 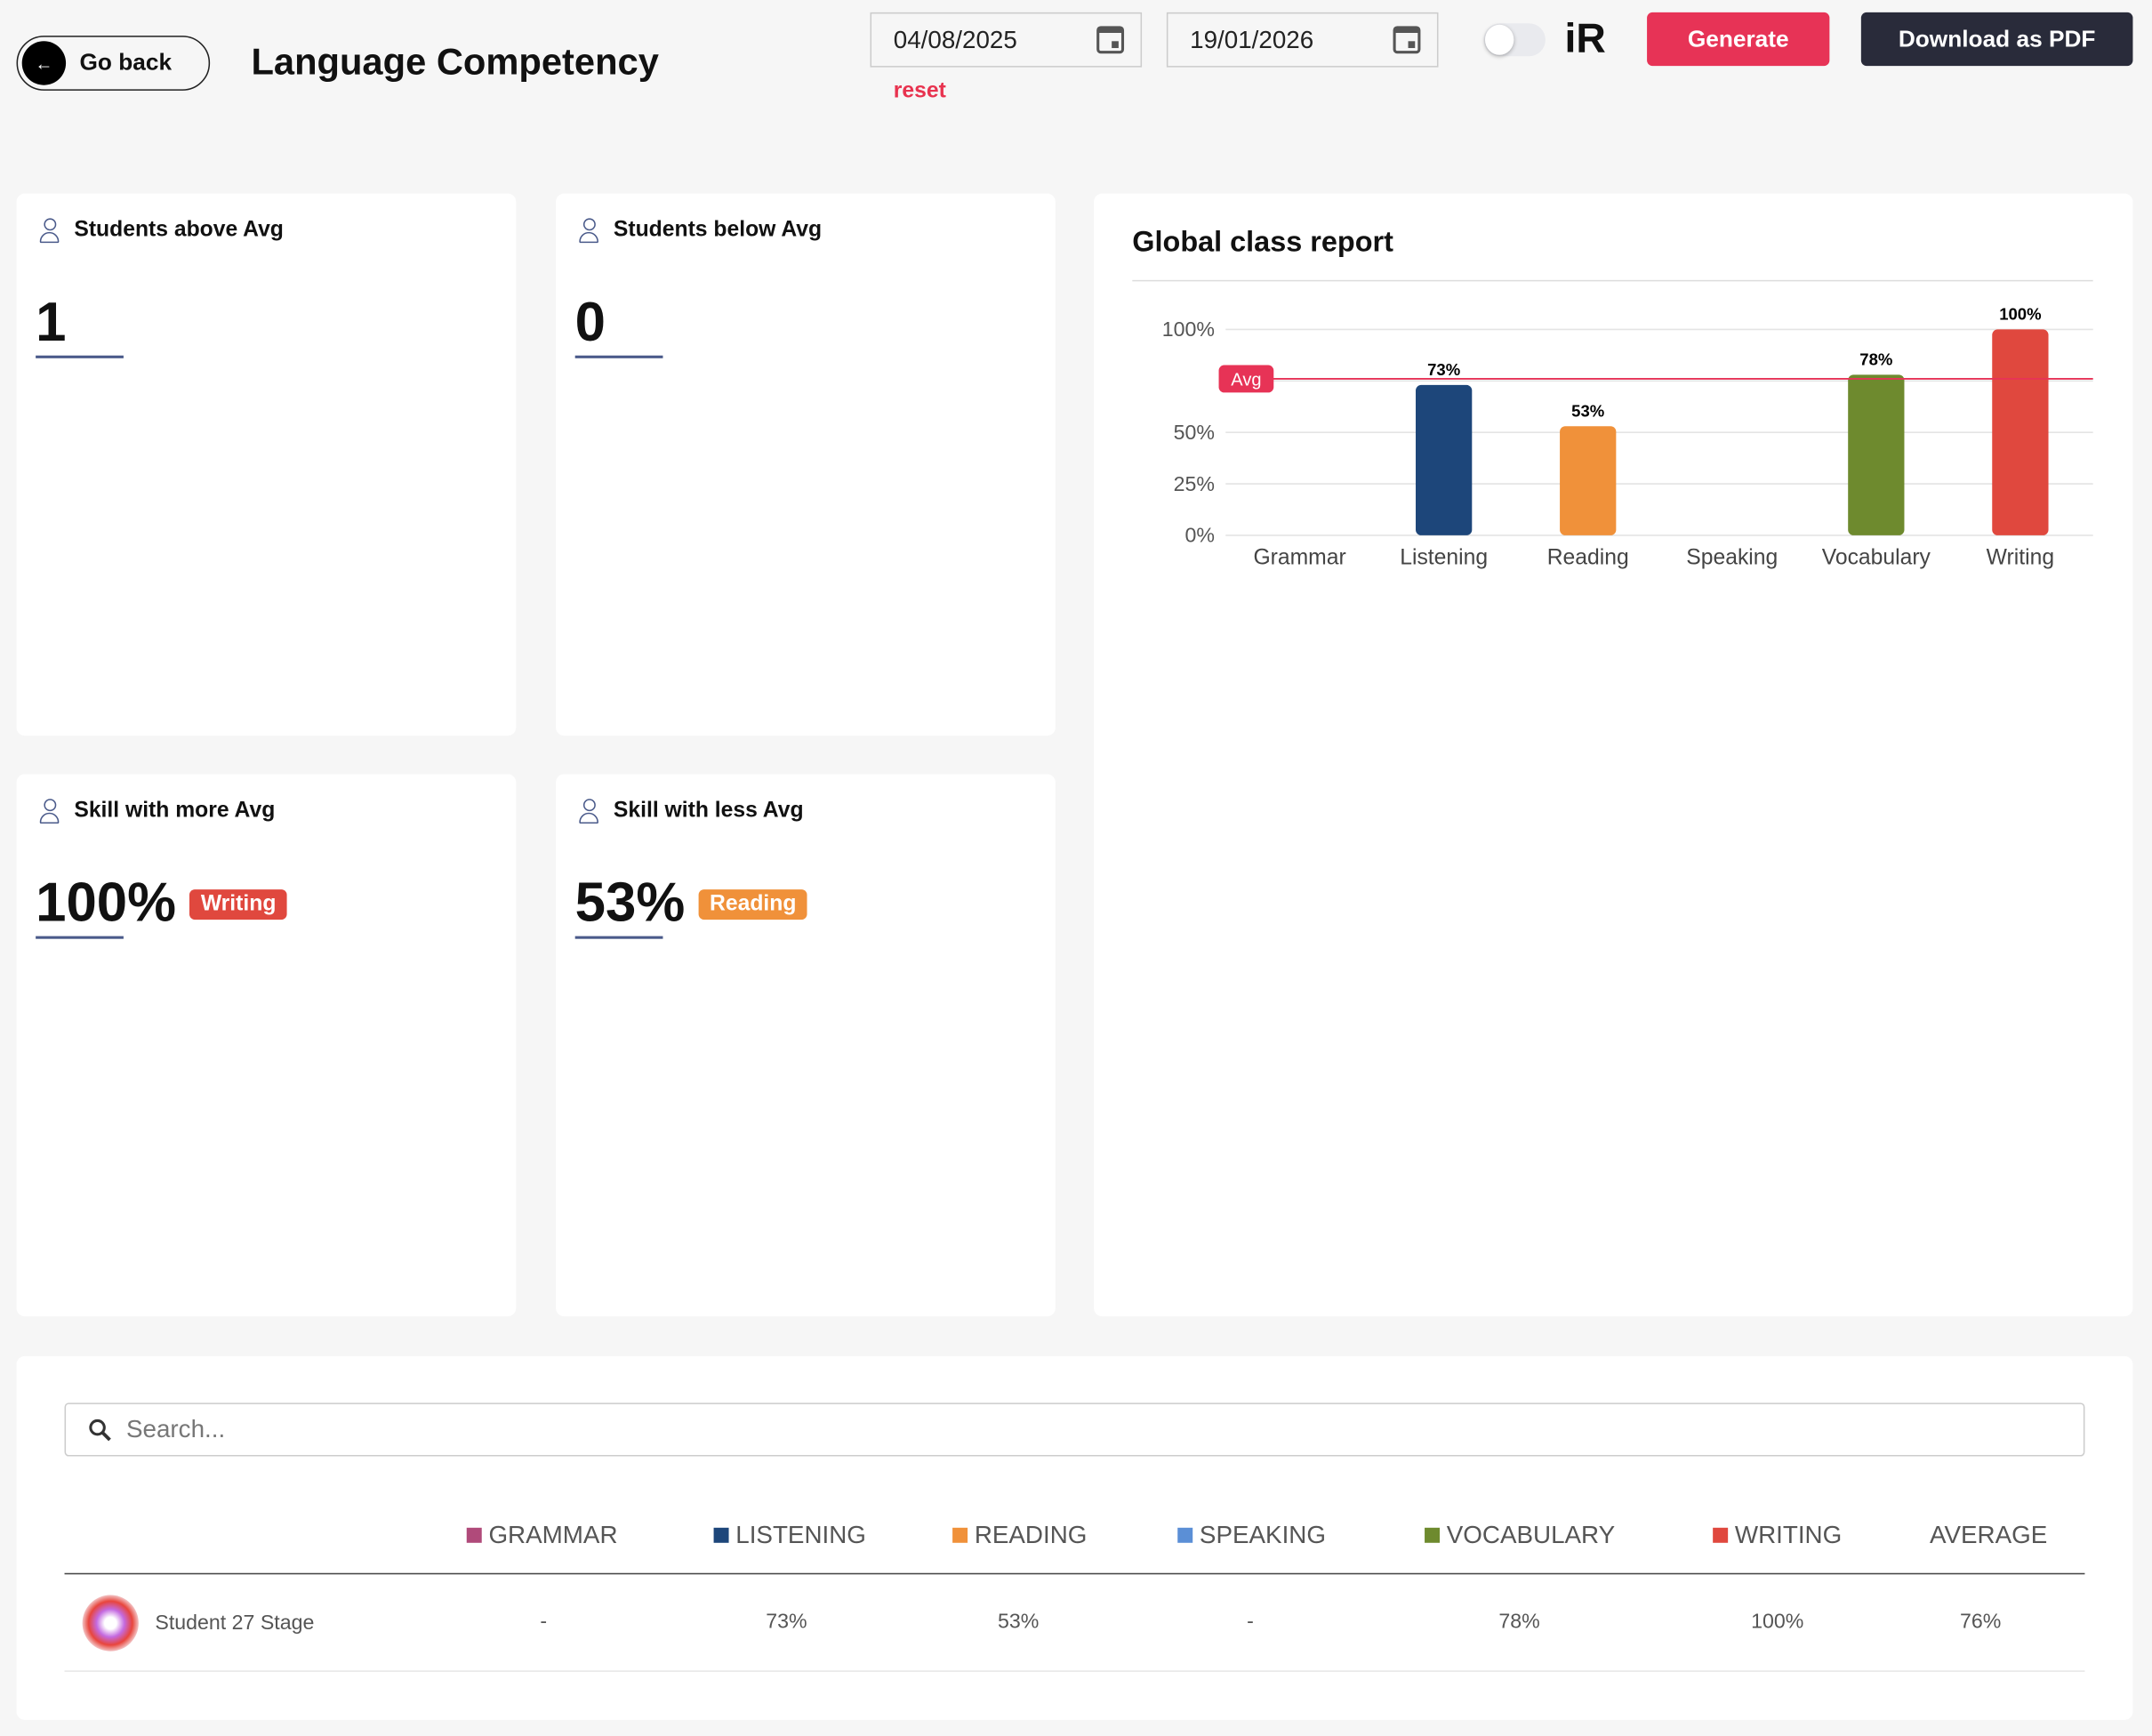 I want to click on bar-listening, so click(x=1444, y=460).